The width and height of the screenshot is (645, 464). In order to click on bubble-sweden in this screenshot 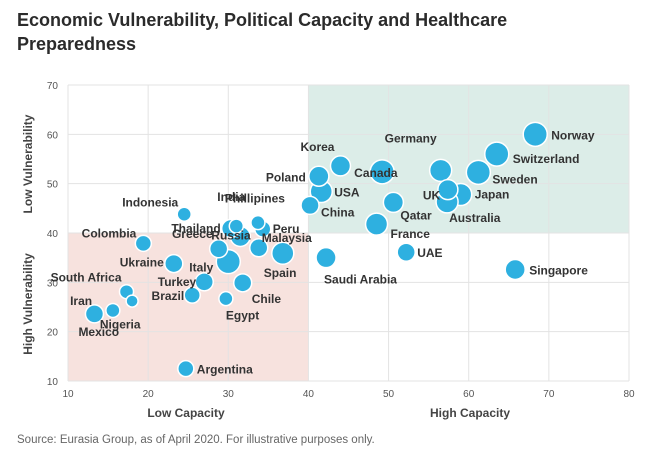, I will do `click(478, 172)`.